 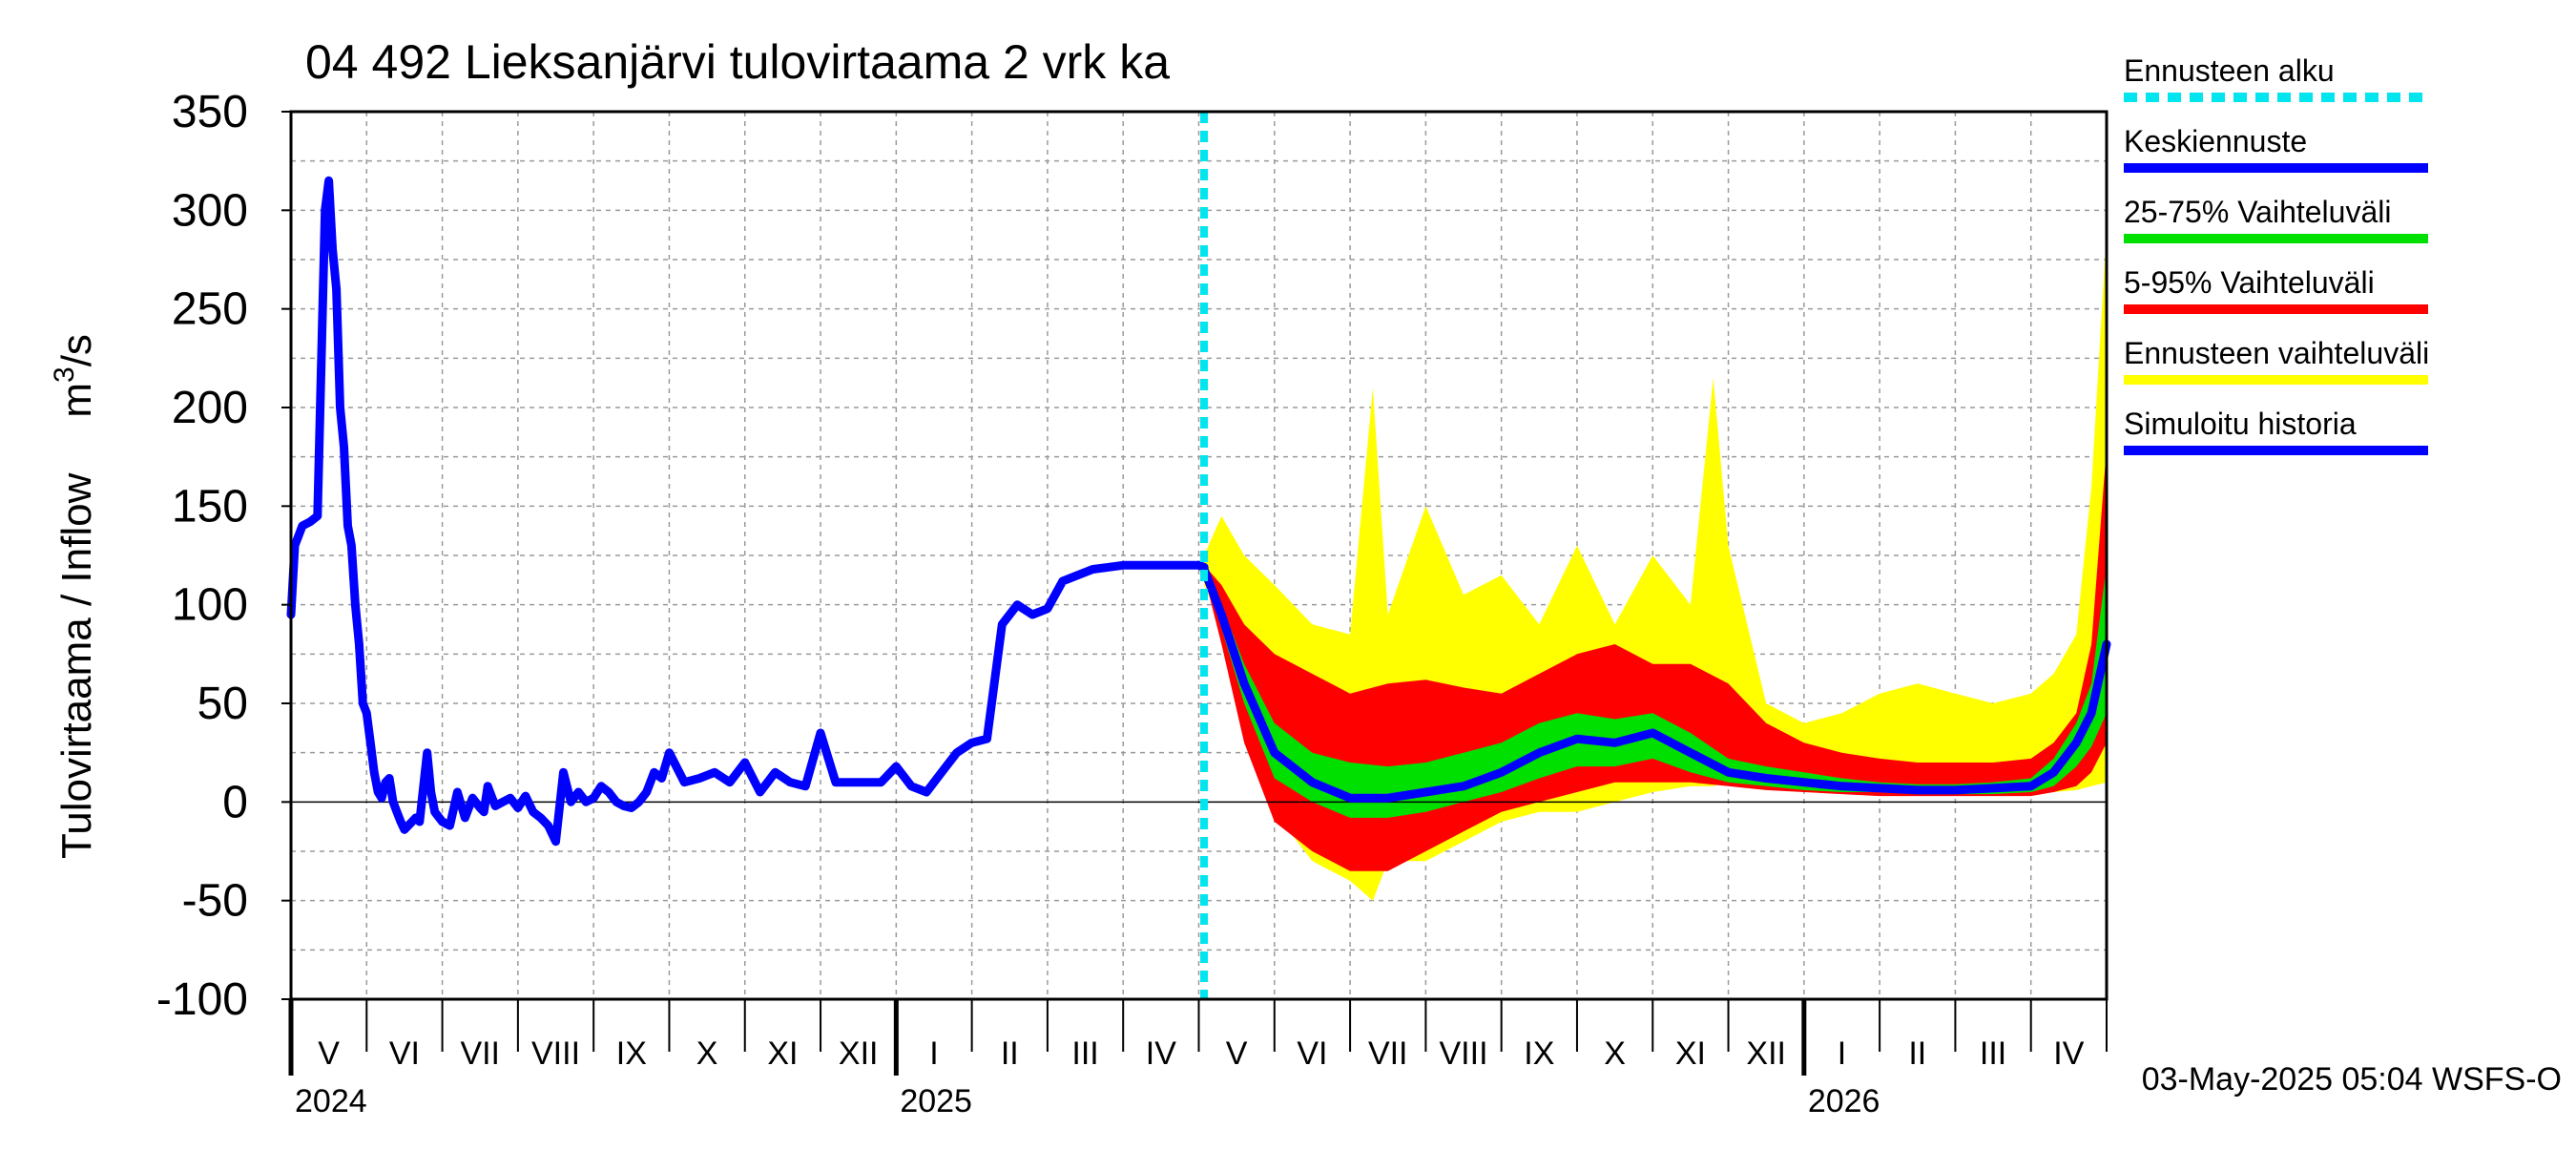 What do you see at coordinates (235, 802) in the screenshot?
I see `y-tick-label: 0` at bounding box center [235, 802].